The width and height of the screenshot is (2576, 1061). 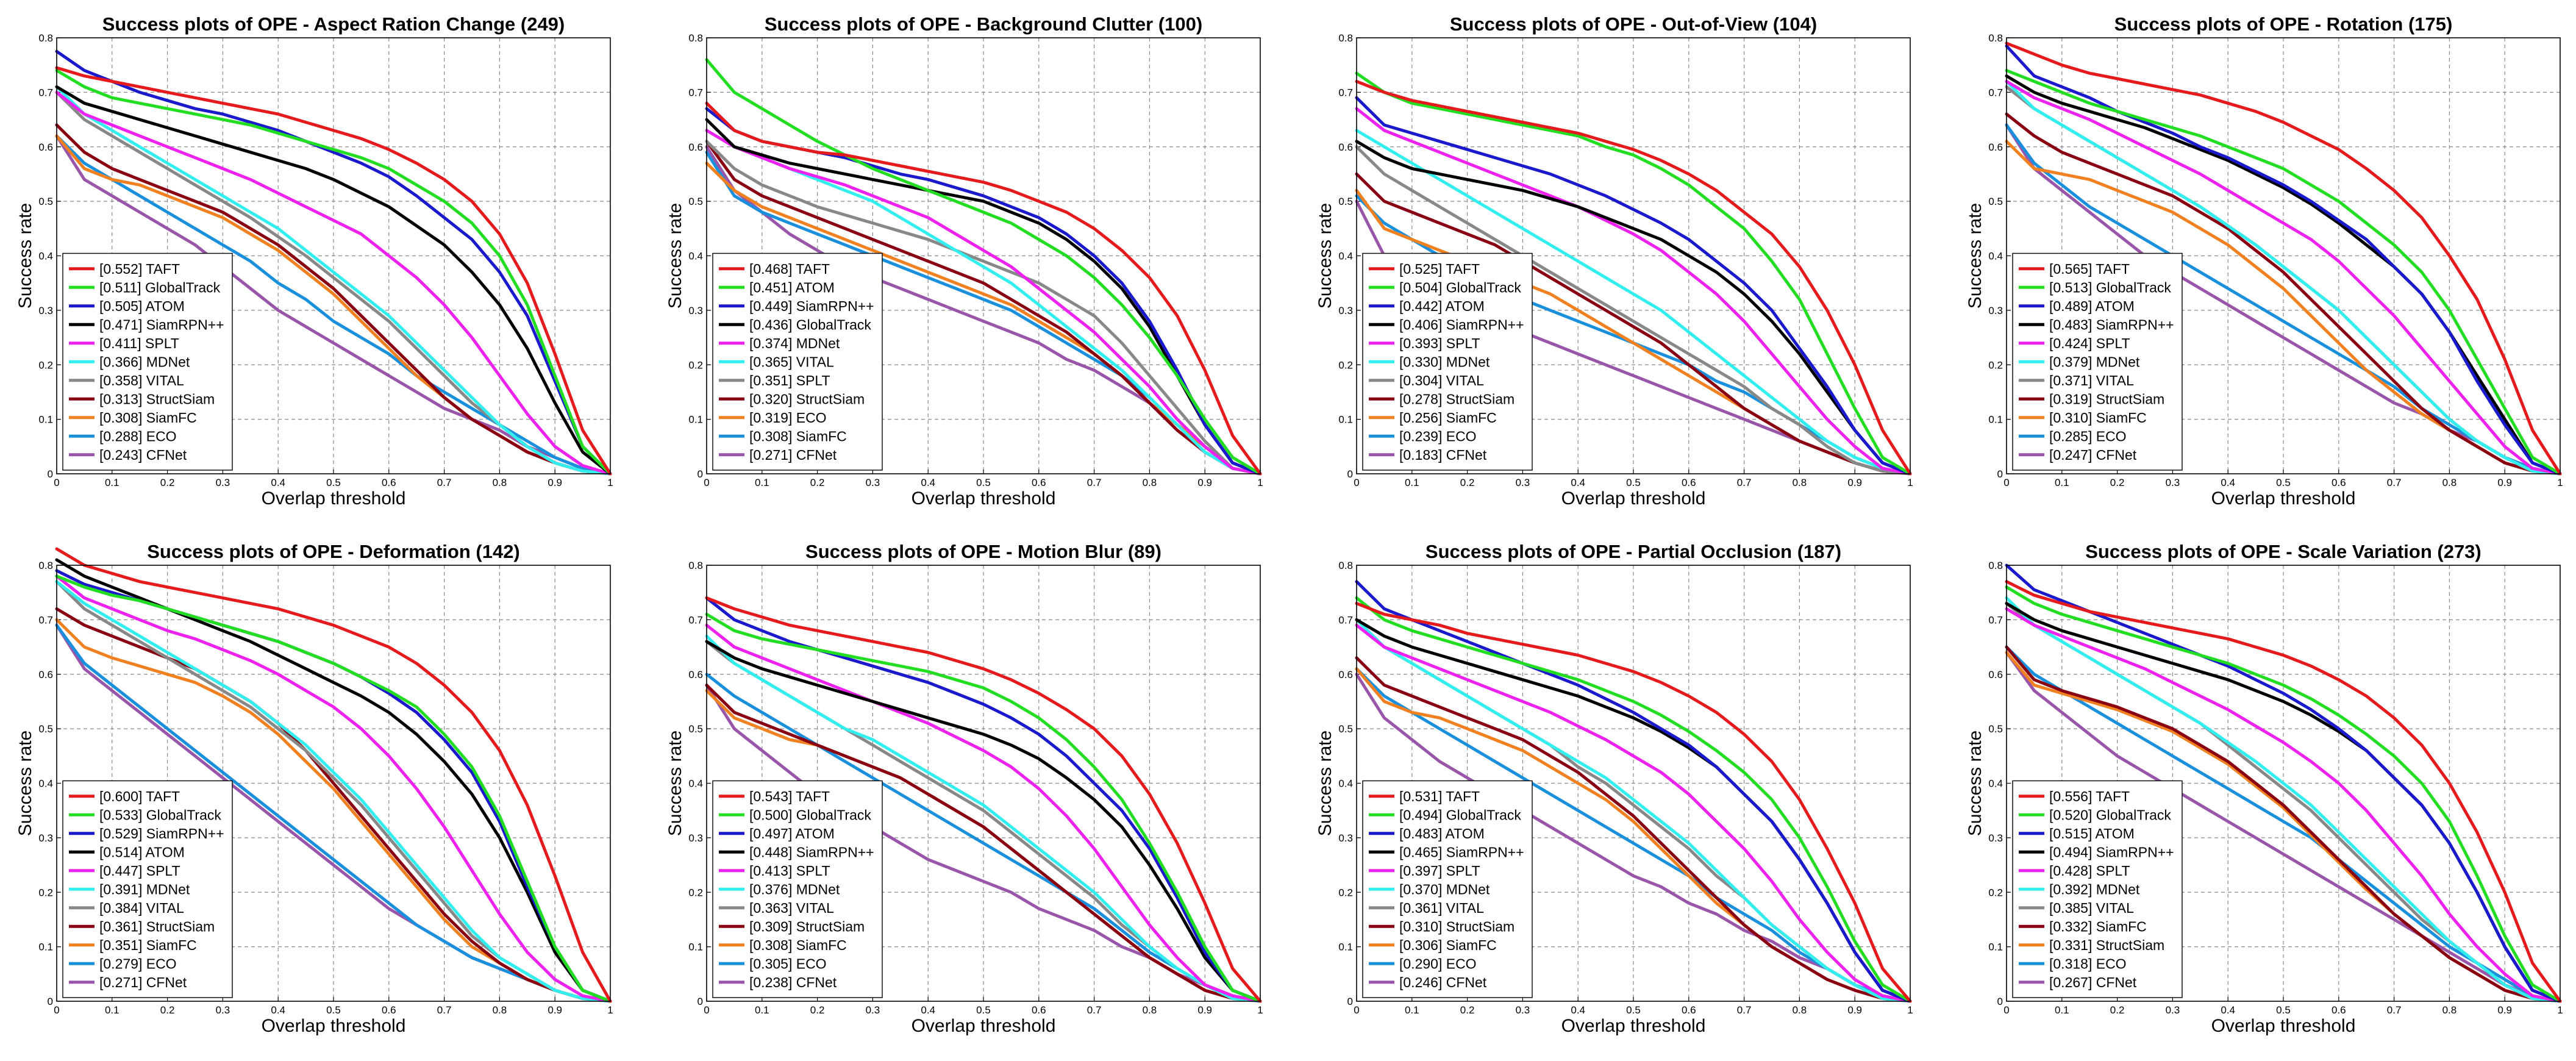 What do you see at coordinates (1345, 675) in the screenshot?
I see `y-tick-label: 0.6` at bounding box center [1345, 675].